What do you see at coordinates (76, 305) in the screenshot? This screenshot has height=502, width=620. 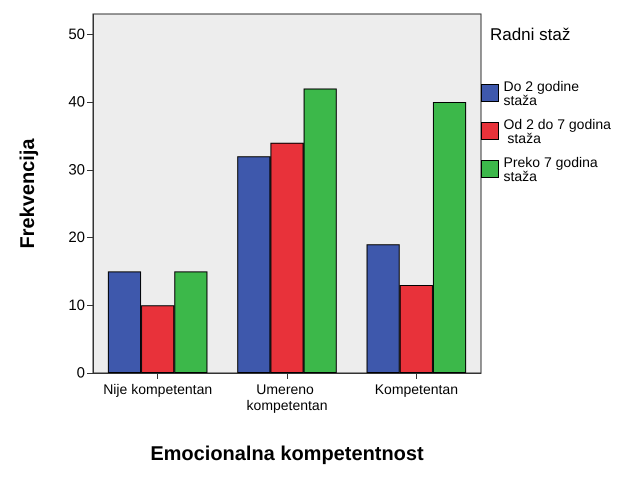 I see `y-tick-label: 10` at bounding box center [76, 305].